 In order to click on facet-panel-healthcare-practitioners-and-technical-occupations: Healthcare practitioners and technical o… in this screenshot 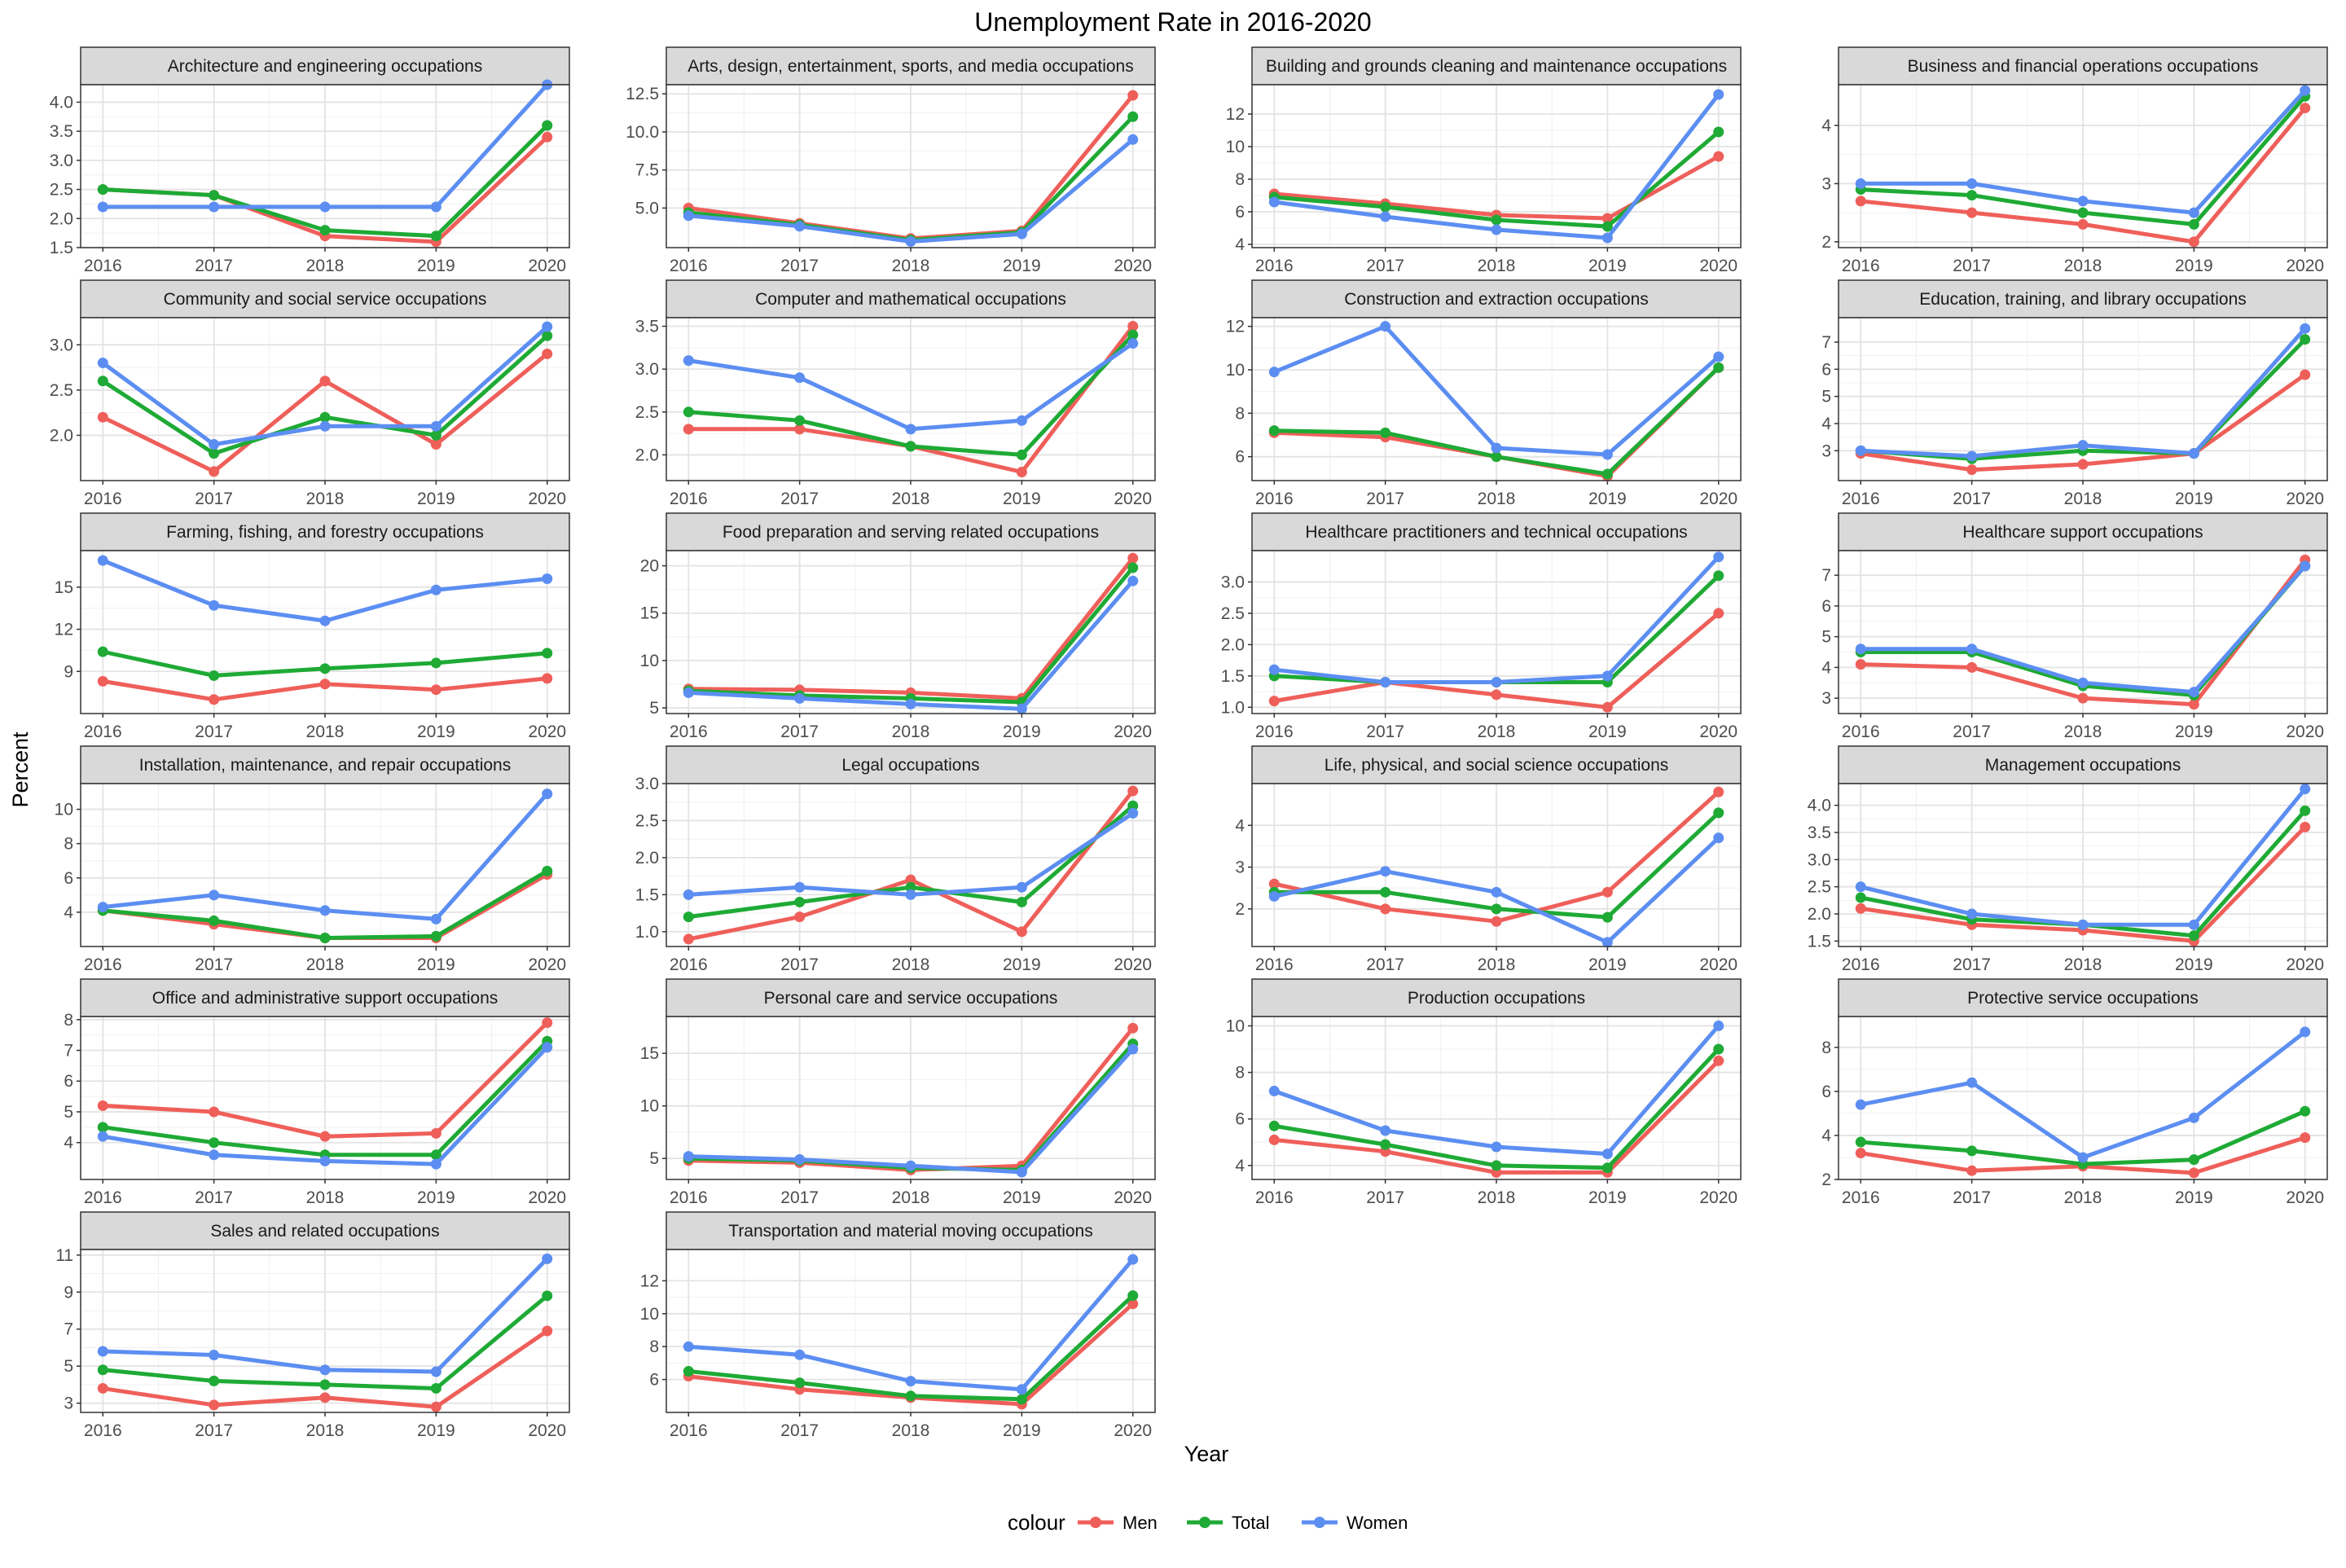, I will do `click(1481, 626)`.